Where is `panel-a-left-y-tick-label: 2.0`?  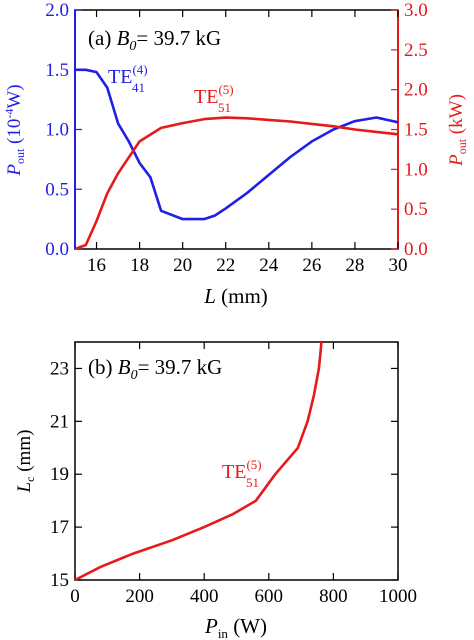 panel-a-left-y-tick-label: 2.0 is located at coordinates (57, 10).